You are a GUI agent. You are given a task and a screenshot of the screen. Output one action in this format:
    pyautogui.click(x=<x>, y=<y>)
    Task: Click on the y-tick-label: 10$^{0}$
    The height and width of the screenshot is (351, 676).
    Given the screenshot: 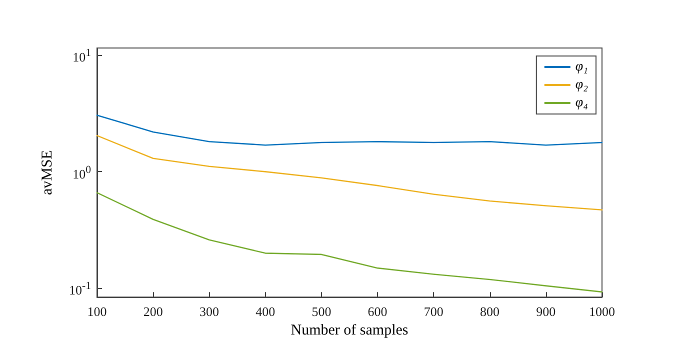 What is the action you would take?
    pyautogui.click(x=81, y=173)
    